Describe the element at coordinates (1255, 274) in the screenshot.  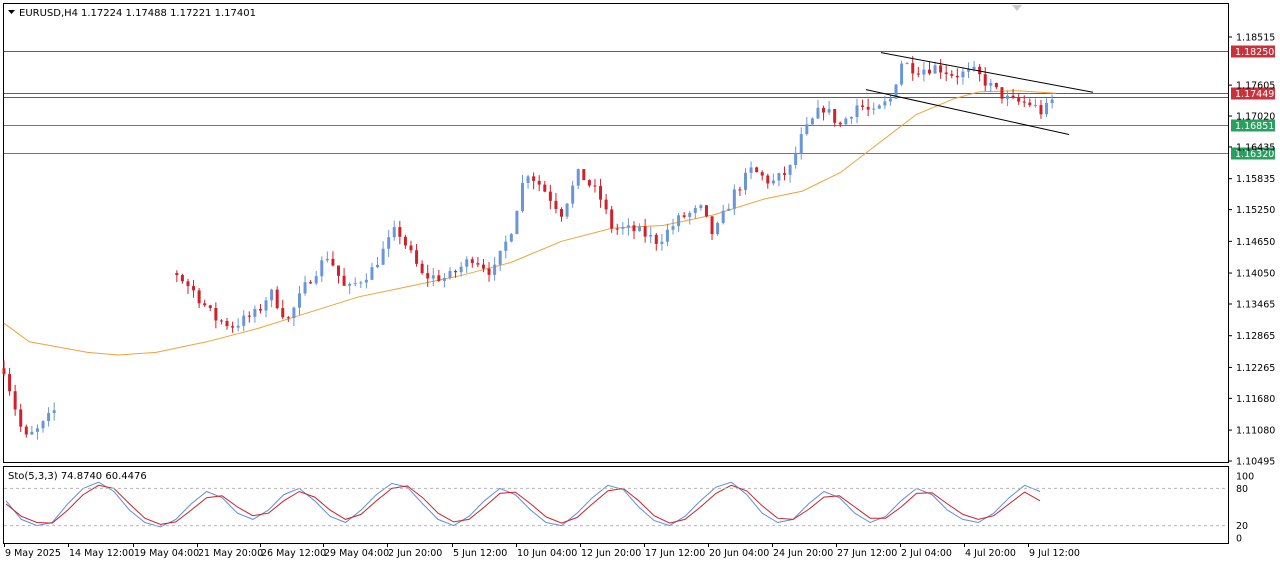
I see `price-tick-label: 1.14050` at that location.